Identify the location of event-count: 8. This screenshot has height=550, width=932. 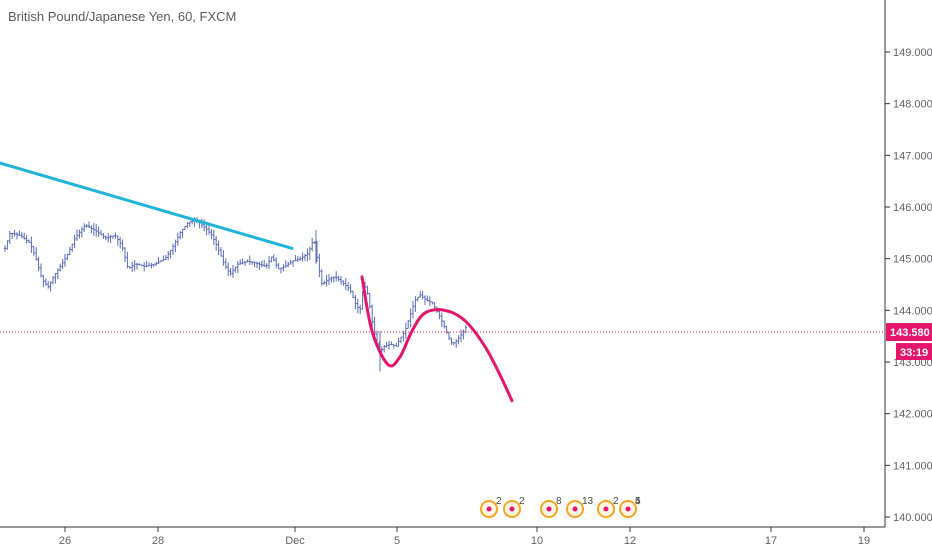
(559, 501).